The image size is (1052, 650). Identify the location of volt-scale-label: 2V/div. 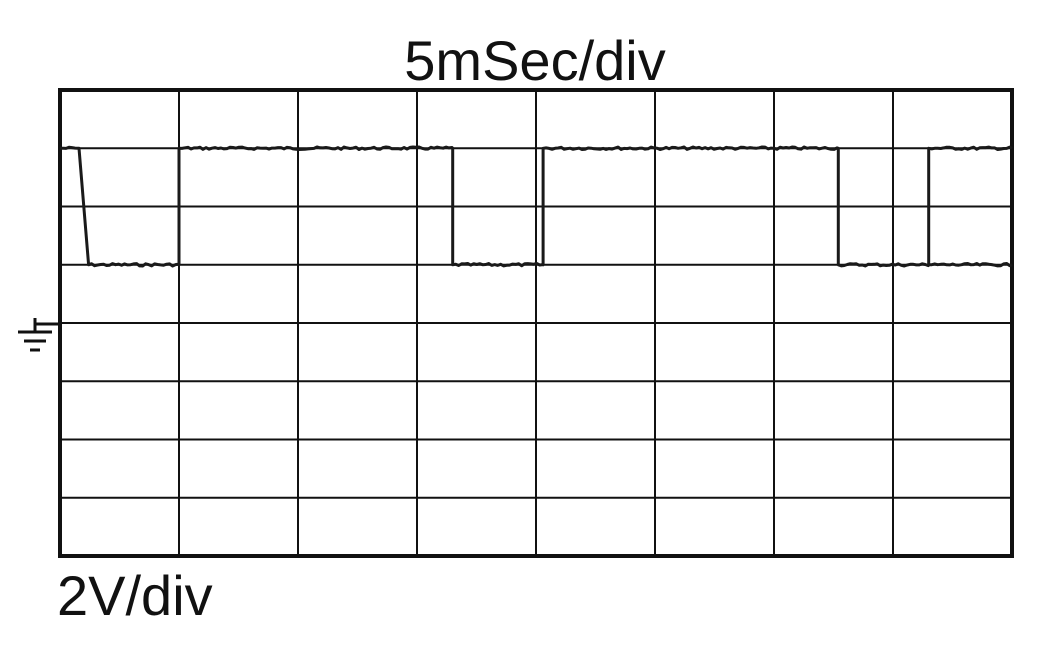
(135, 595).